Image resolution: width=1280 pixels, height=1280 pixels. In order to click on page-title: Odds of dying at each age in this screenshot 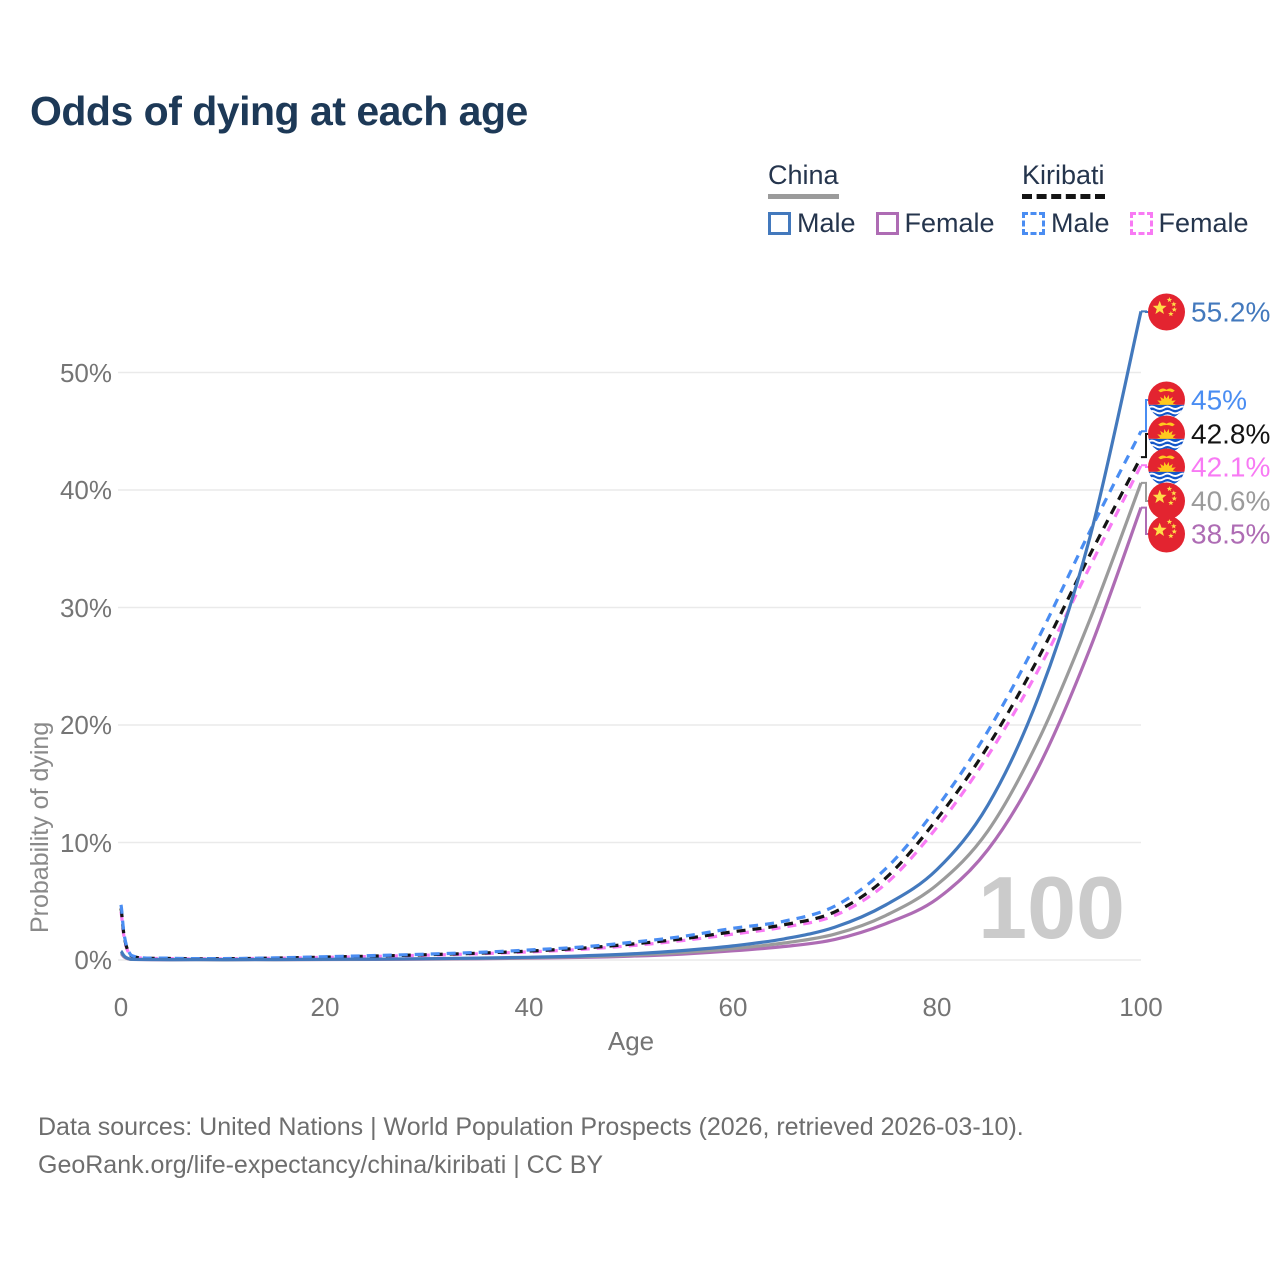, I will do `click(279, 111)`.